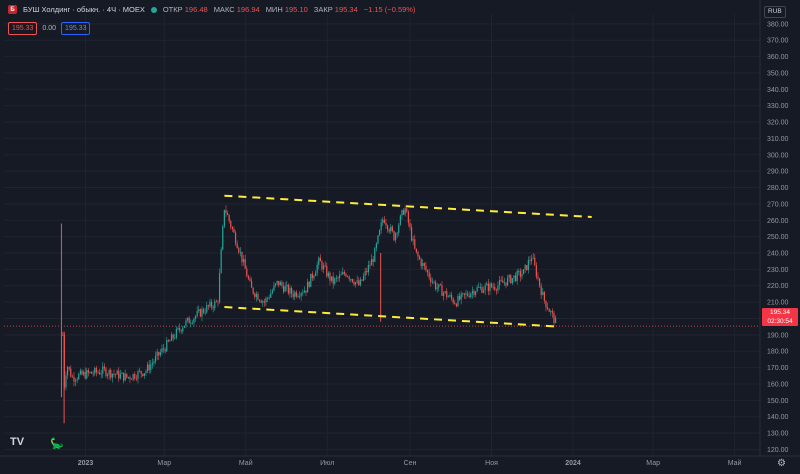 Image resolution: width=800 pixels, height=474 pixels. I want to click on y-tick-label: 130.00, so click(778, 434).